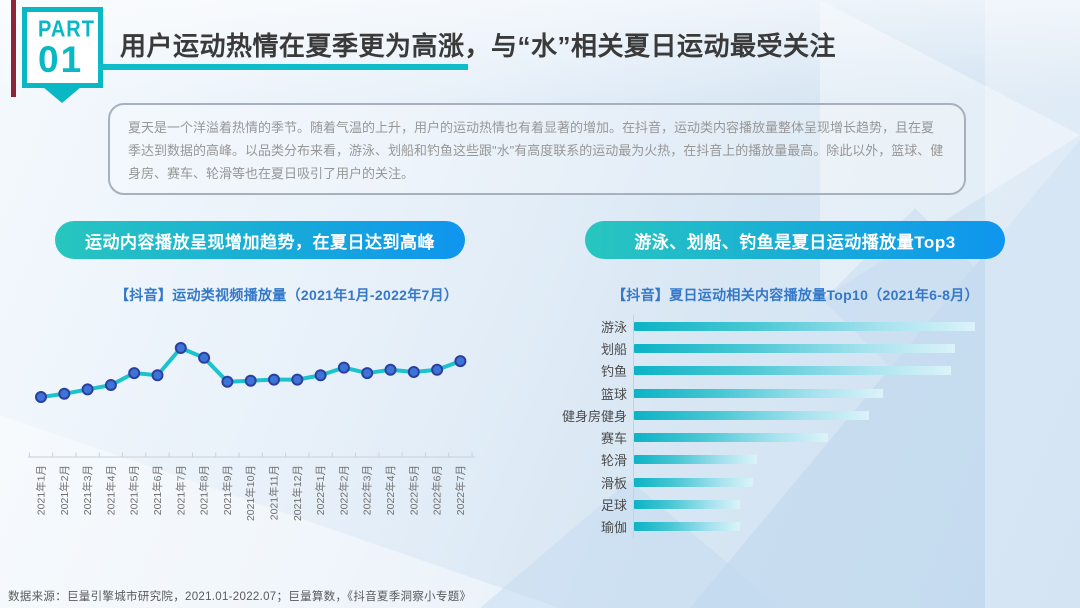 The height and width of the screenshot is (608, 1080). I want to click on x-axis-tick-label: 2021年8月, so click(204, 490).